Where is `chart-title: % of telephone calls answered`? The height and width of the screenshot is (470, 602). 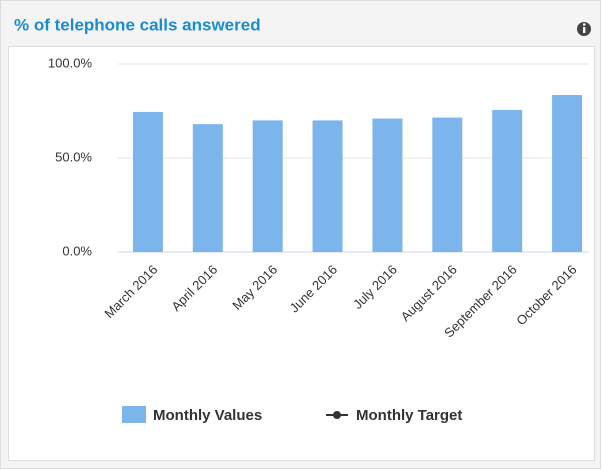 chart-title: % of telephone calls answered is located at coordinates (137, 24).